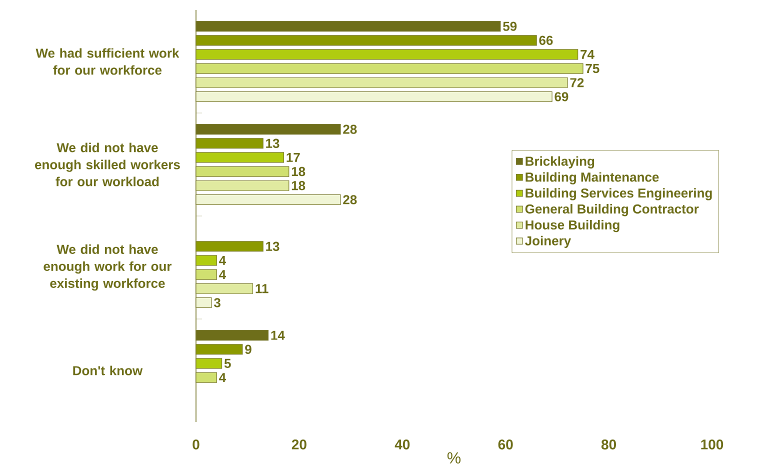 This screenshot has height=467, width=761. I want to click on legend-label: Building Maintenance, so click(592, 178).